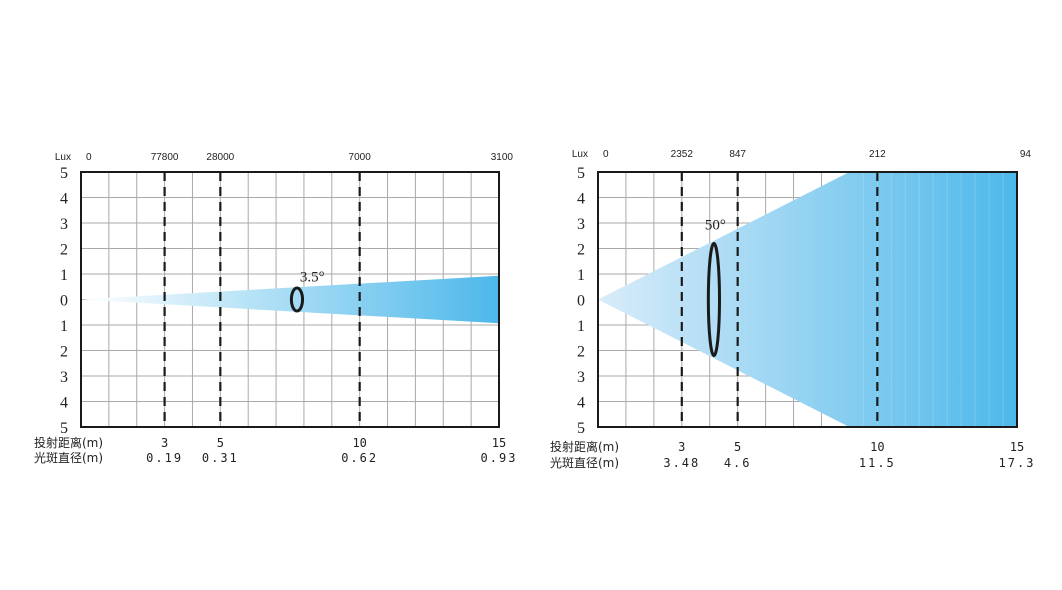 The image size is (1062, 590). I want to click on beam-angle-label: 3.5°, so click(312, 278).